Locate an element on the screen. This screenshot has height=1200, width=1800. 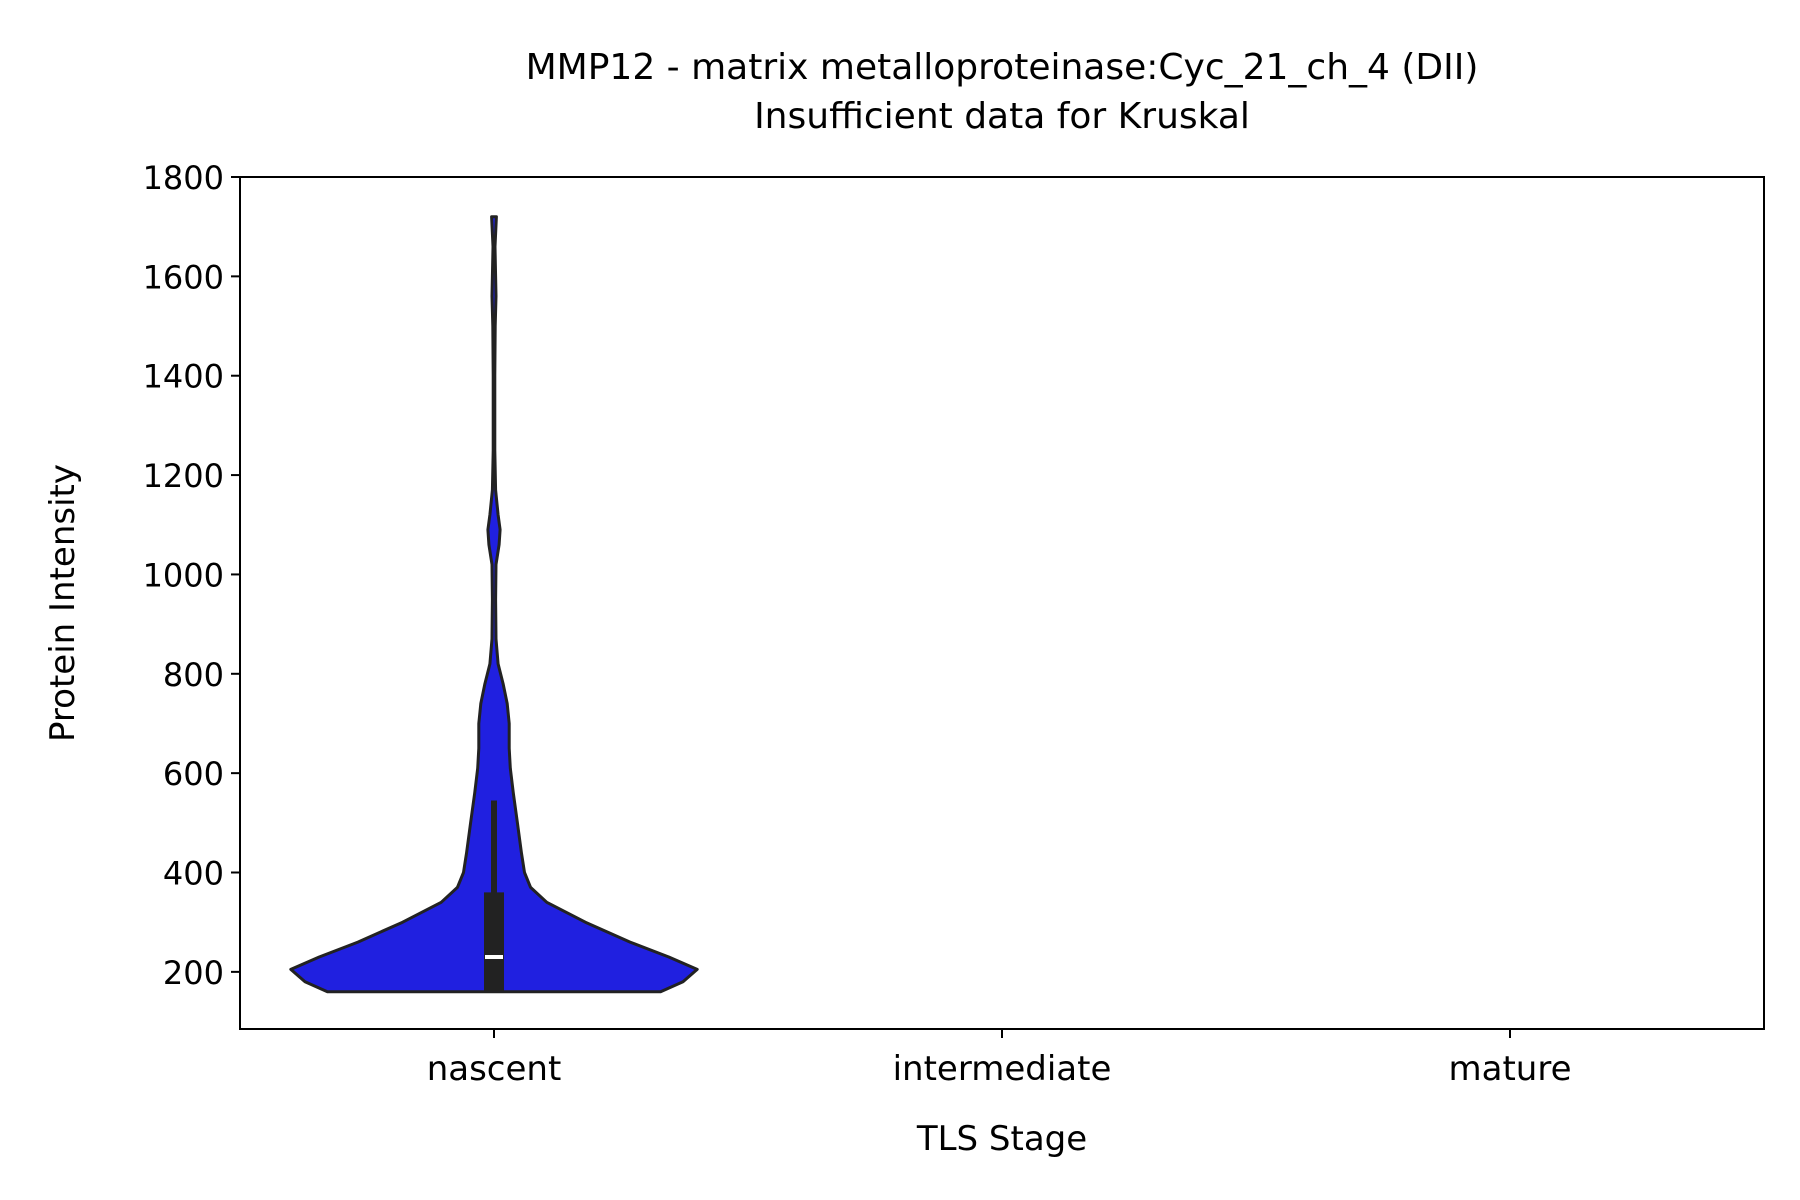
y-tick-label: 800 is located at coordinates (193, 675).